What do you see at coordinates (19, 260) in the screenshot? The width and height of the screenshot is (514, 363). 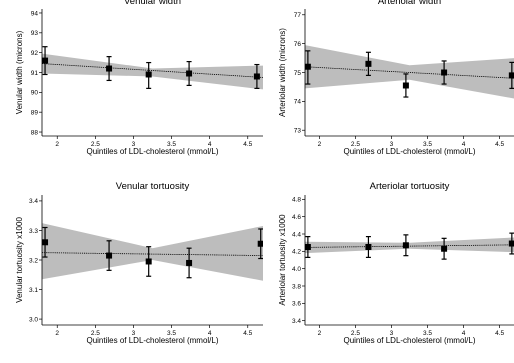 I see `y-axis-label: Venular tortuosity x1000` at bounding box center [19, 260].